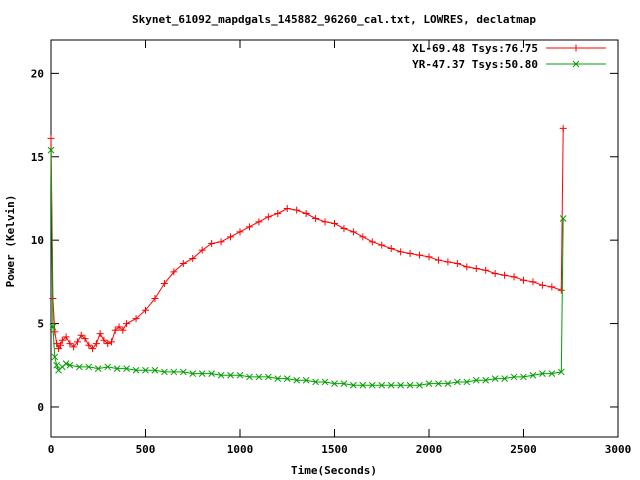 Image resolution: width=640 pixels, height=480 pixels. I want to click on y-tick-label: 15, so click(37, 157).